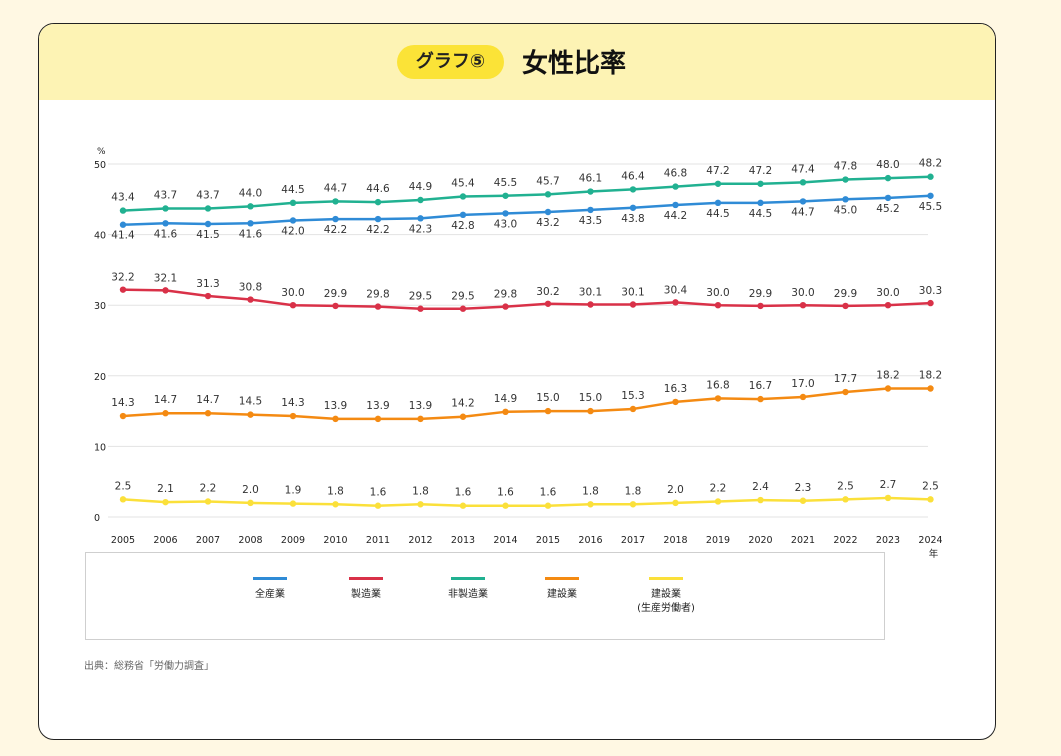  Describe the element at coordinates (666, 596) in the screenshot. I see `legend-item-construction-production: 建設業 (生産労働者)` at that location.